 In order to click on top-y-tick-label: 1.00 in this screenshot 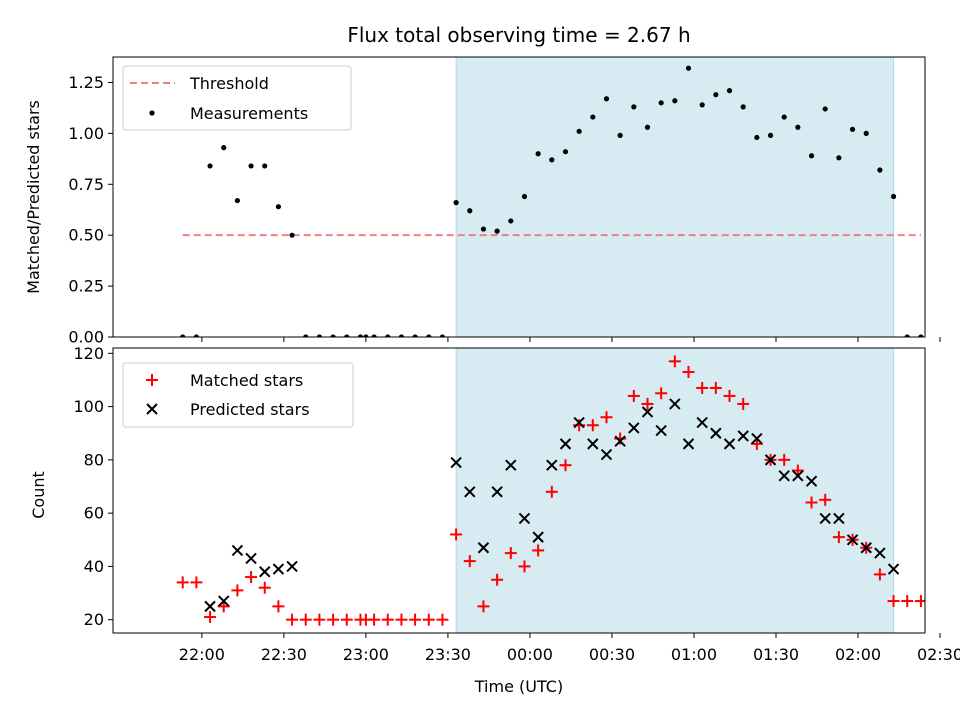, I will do `click(86, 133)`.